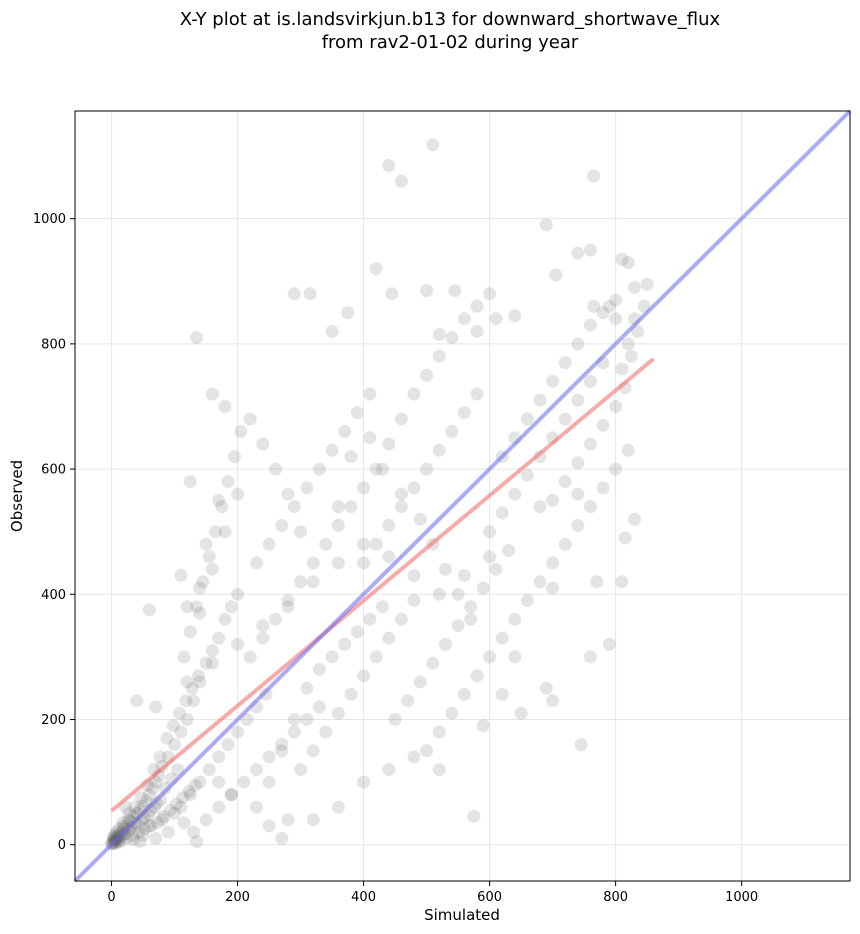 This screenshot has width=860, height=934. I want to click on y-tick-label: 600, so click(53, 470).